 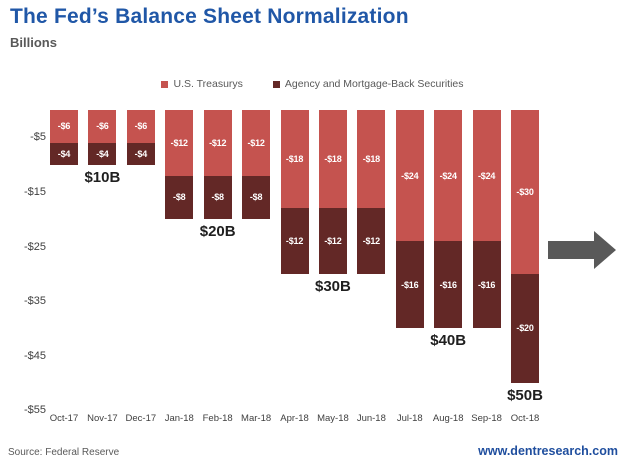 I want to click on x-axis-tick-label: Apr-18, so click(x=294, y=418).